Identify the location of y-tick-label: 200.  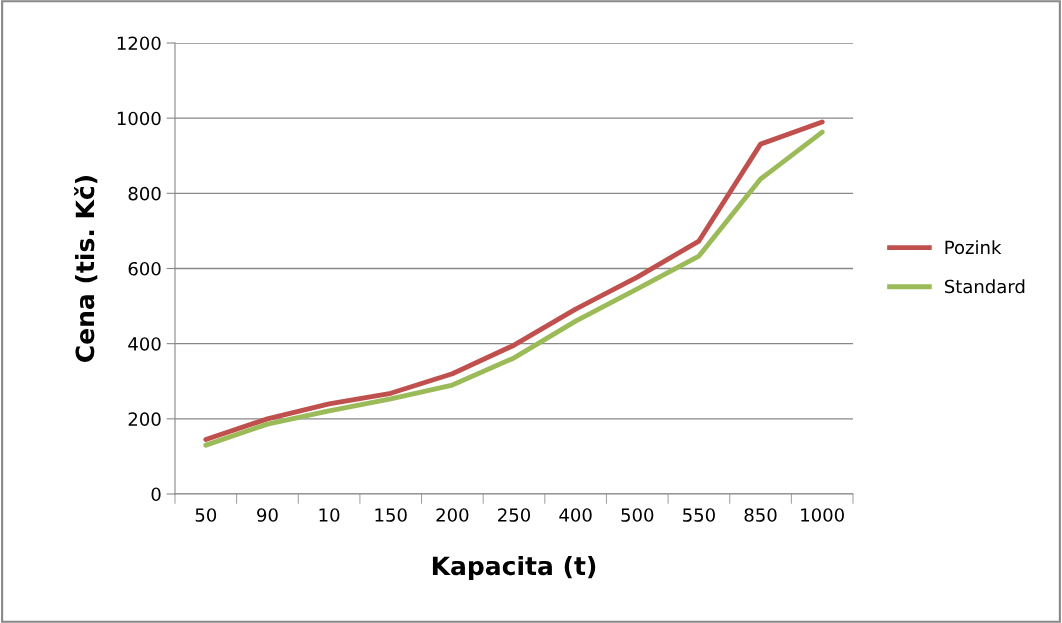
(144, 419).